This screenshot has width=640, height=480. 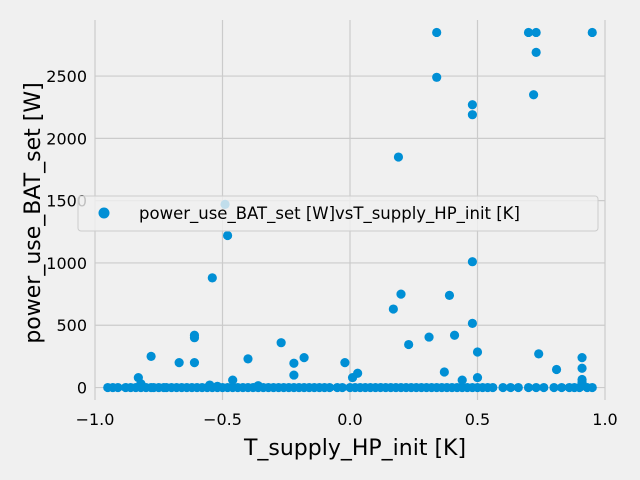 I want to click on y-tick-label: 1500, so click(x=66, y=201).